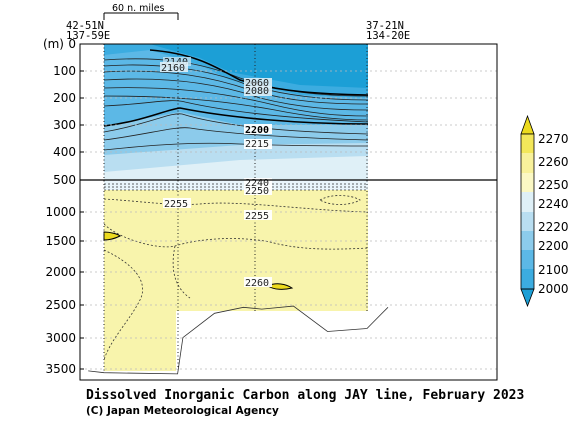 Image resolution: width=570 pixels, height=423 pixels. Describe the element at coordinates (257, 130) in the screenshot. I see `contour-label: 2200` at that location.